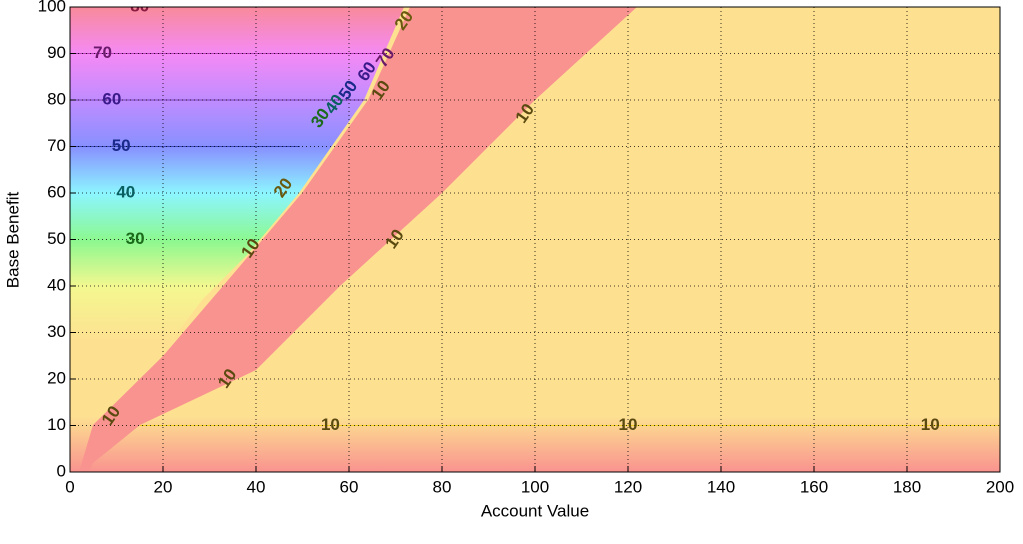  What do you see at coordinates (349, 486) in the screenshot?
I see `x-tick-label: 60` at bounding box center [349, 486].